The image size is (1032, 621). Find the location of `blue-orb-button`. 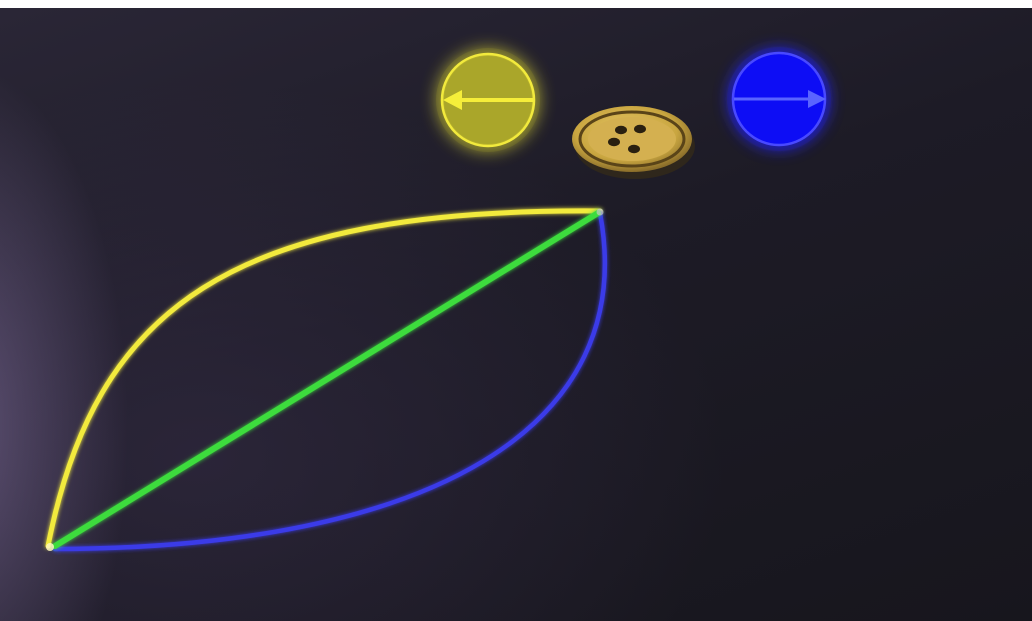

blue-orb-button is located at coordinates (779, 99).